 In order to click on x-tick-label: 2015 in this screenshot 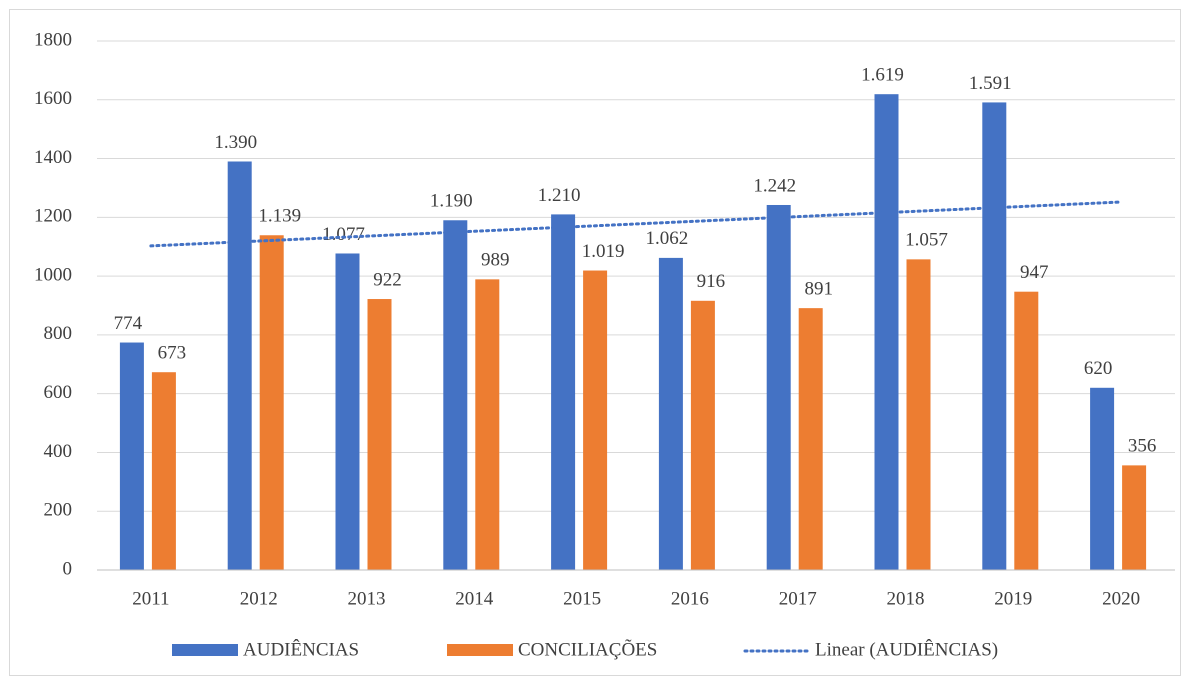, I will do `click(582, 598)`.